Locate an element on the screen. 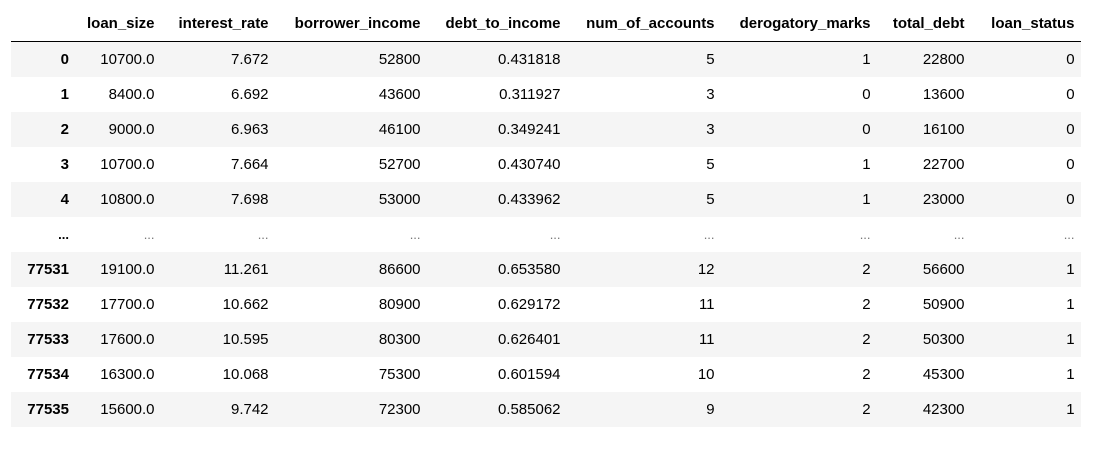  table-row: 77531 19100.0 11.261 86600 0.653580 12 2 56600 1 is located at coordinates (546, 269).